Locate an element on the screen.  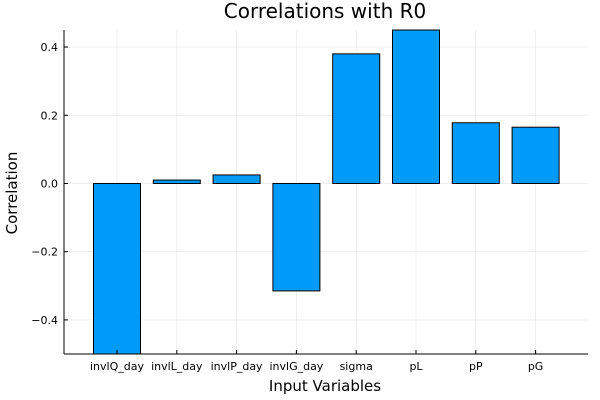
y-tick-label: 0.0 is located at coordinates (50, 183).